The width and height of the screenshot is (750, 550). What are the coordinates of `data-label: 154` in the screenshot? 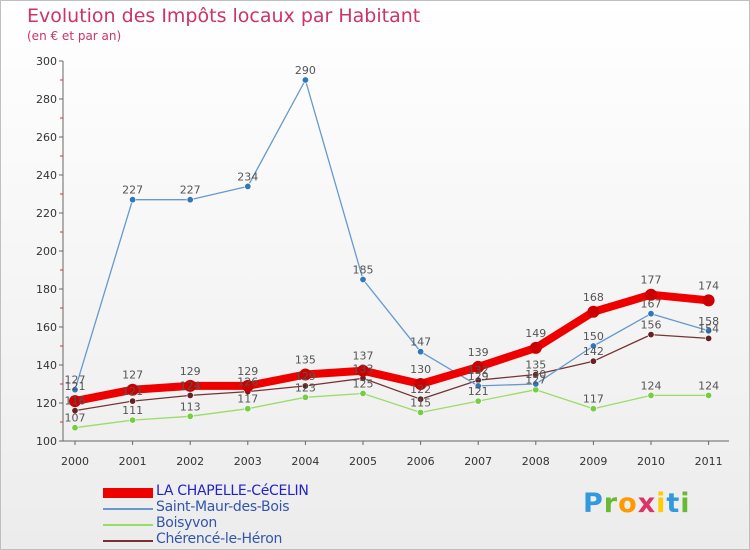 It's located at (708, 328).